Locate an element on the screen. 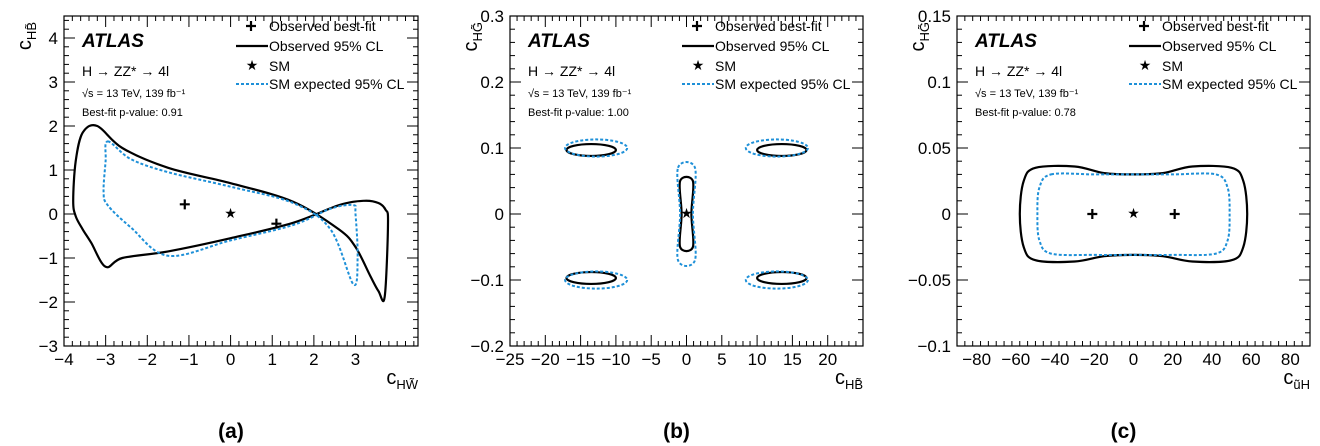 Image resolution: width=1320 pixels, height=446 pixels. y-tick-label: −3 is located at coordinates (48, 346).